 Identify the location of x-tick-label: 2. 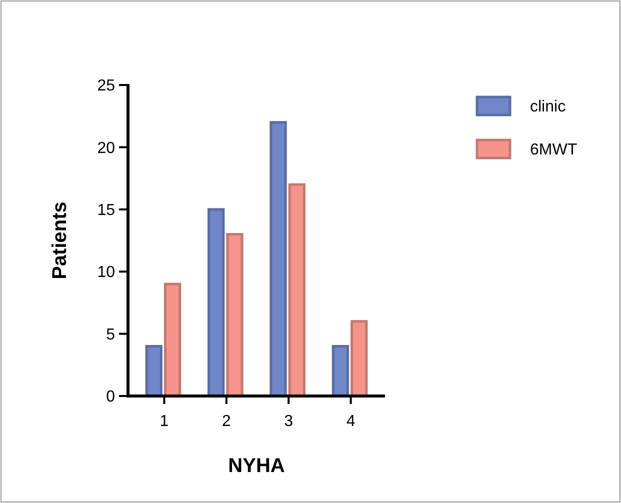
(226, 421).